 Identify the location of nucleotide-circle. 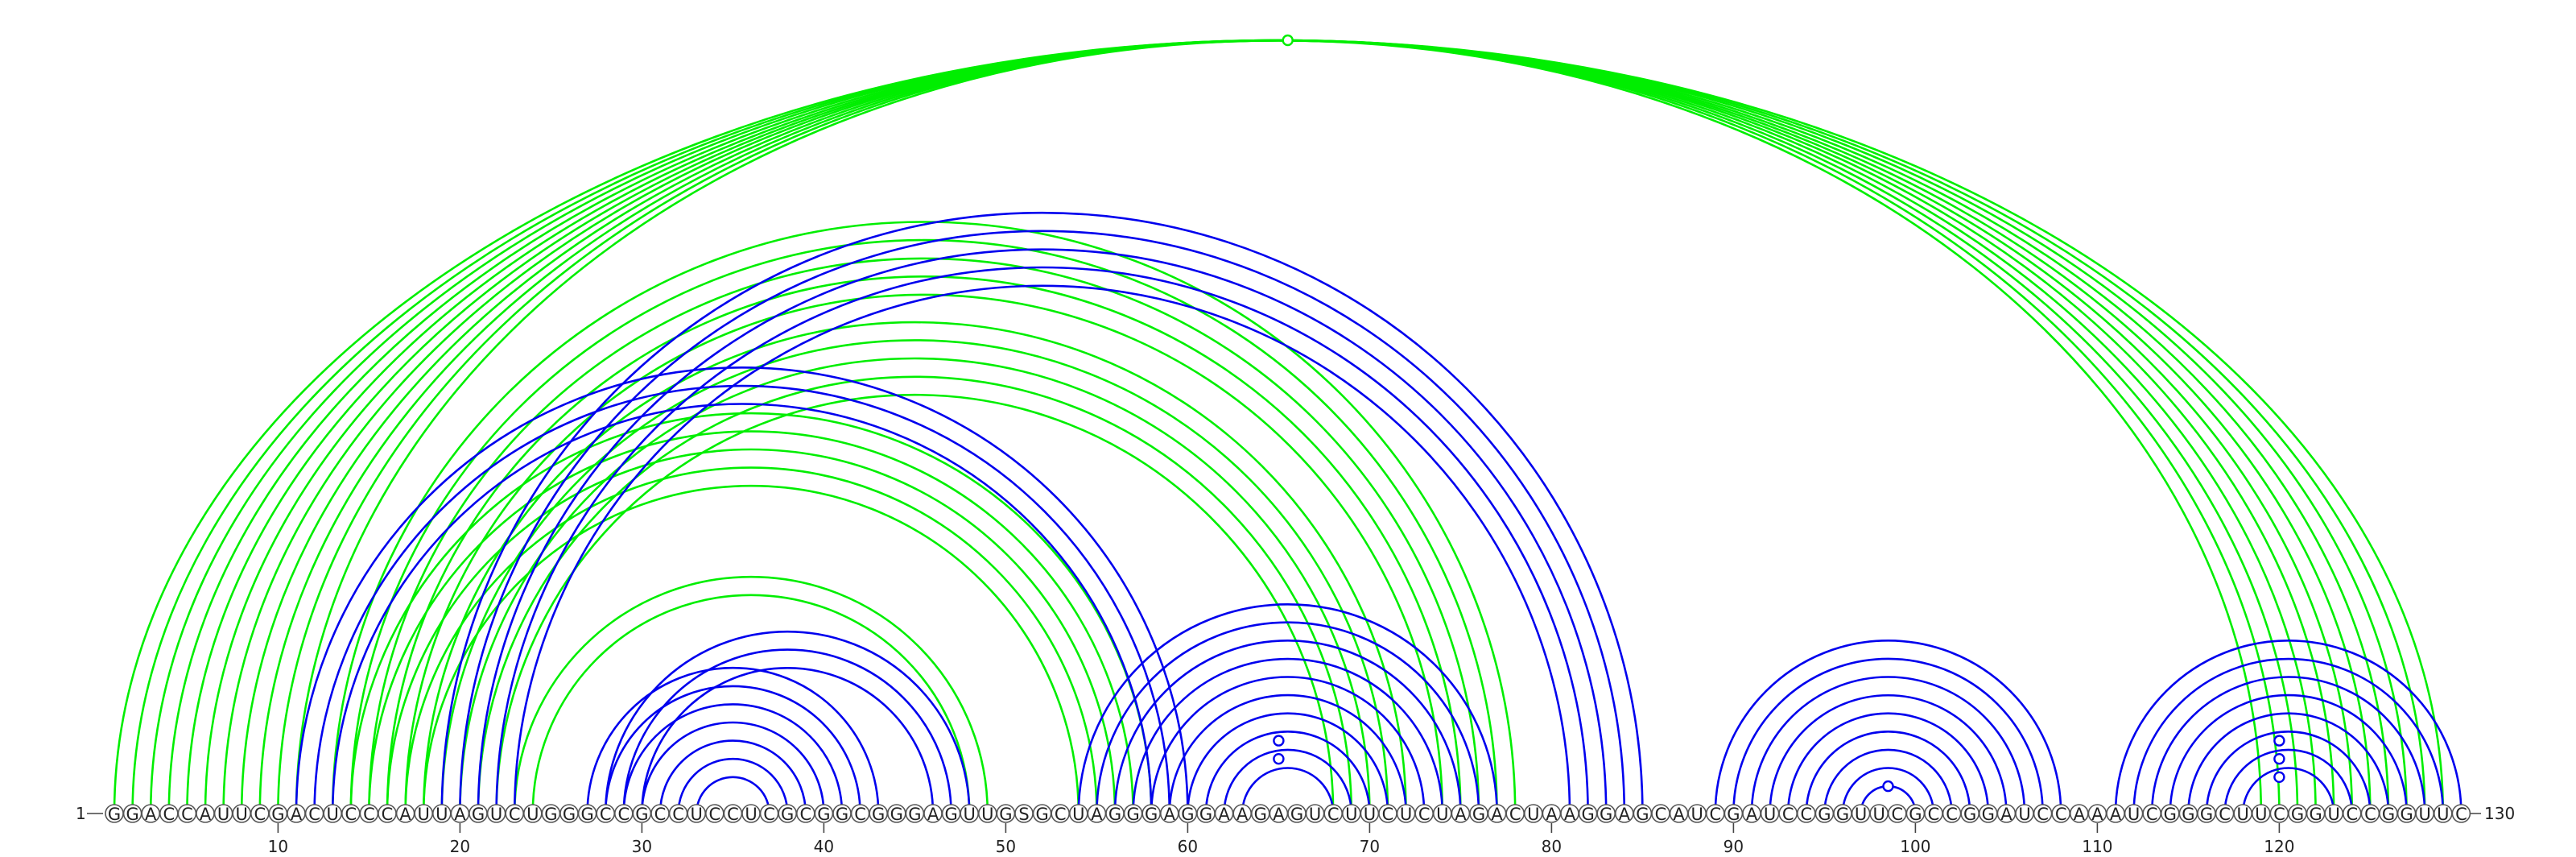
(2461, 813).